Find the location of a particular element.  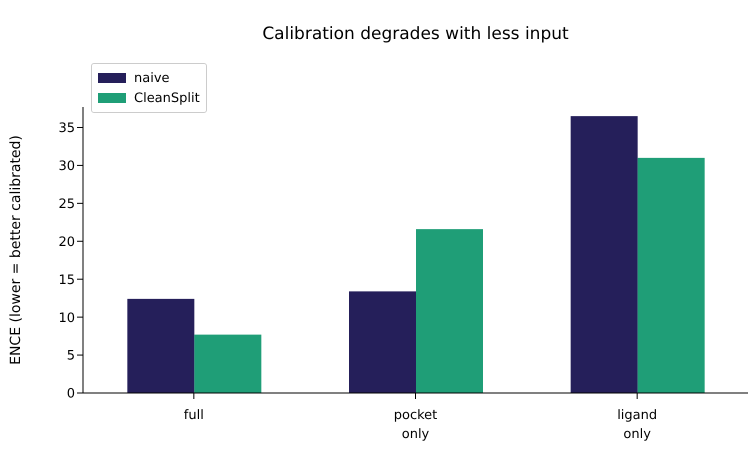

x-tick-label: ligand only is located at coordinates (637, 425).